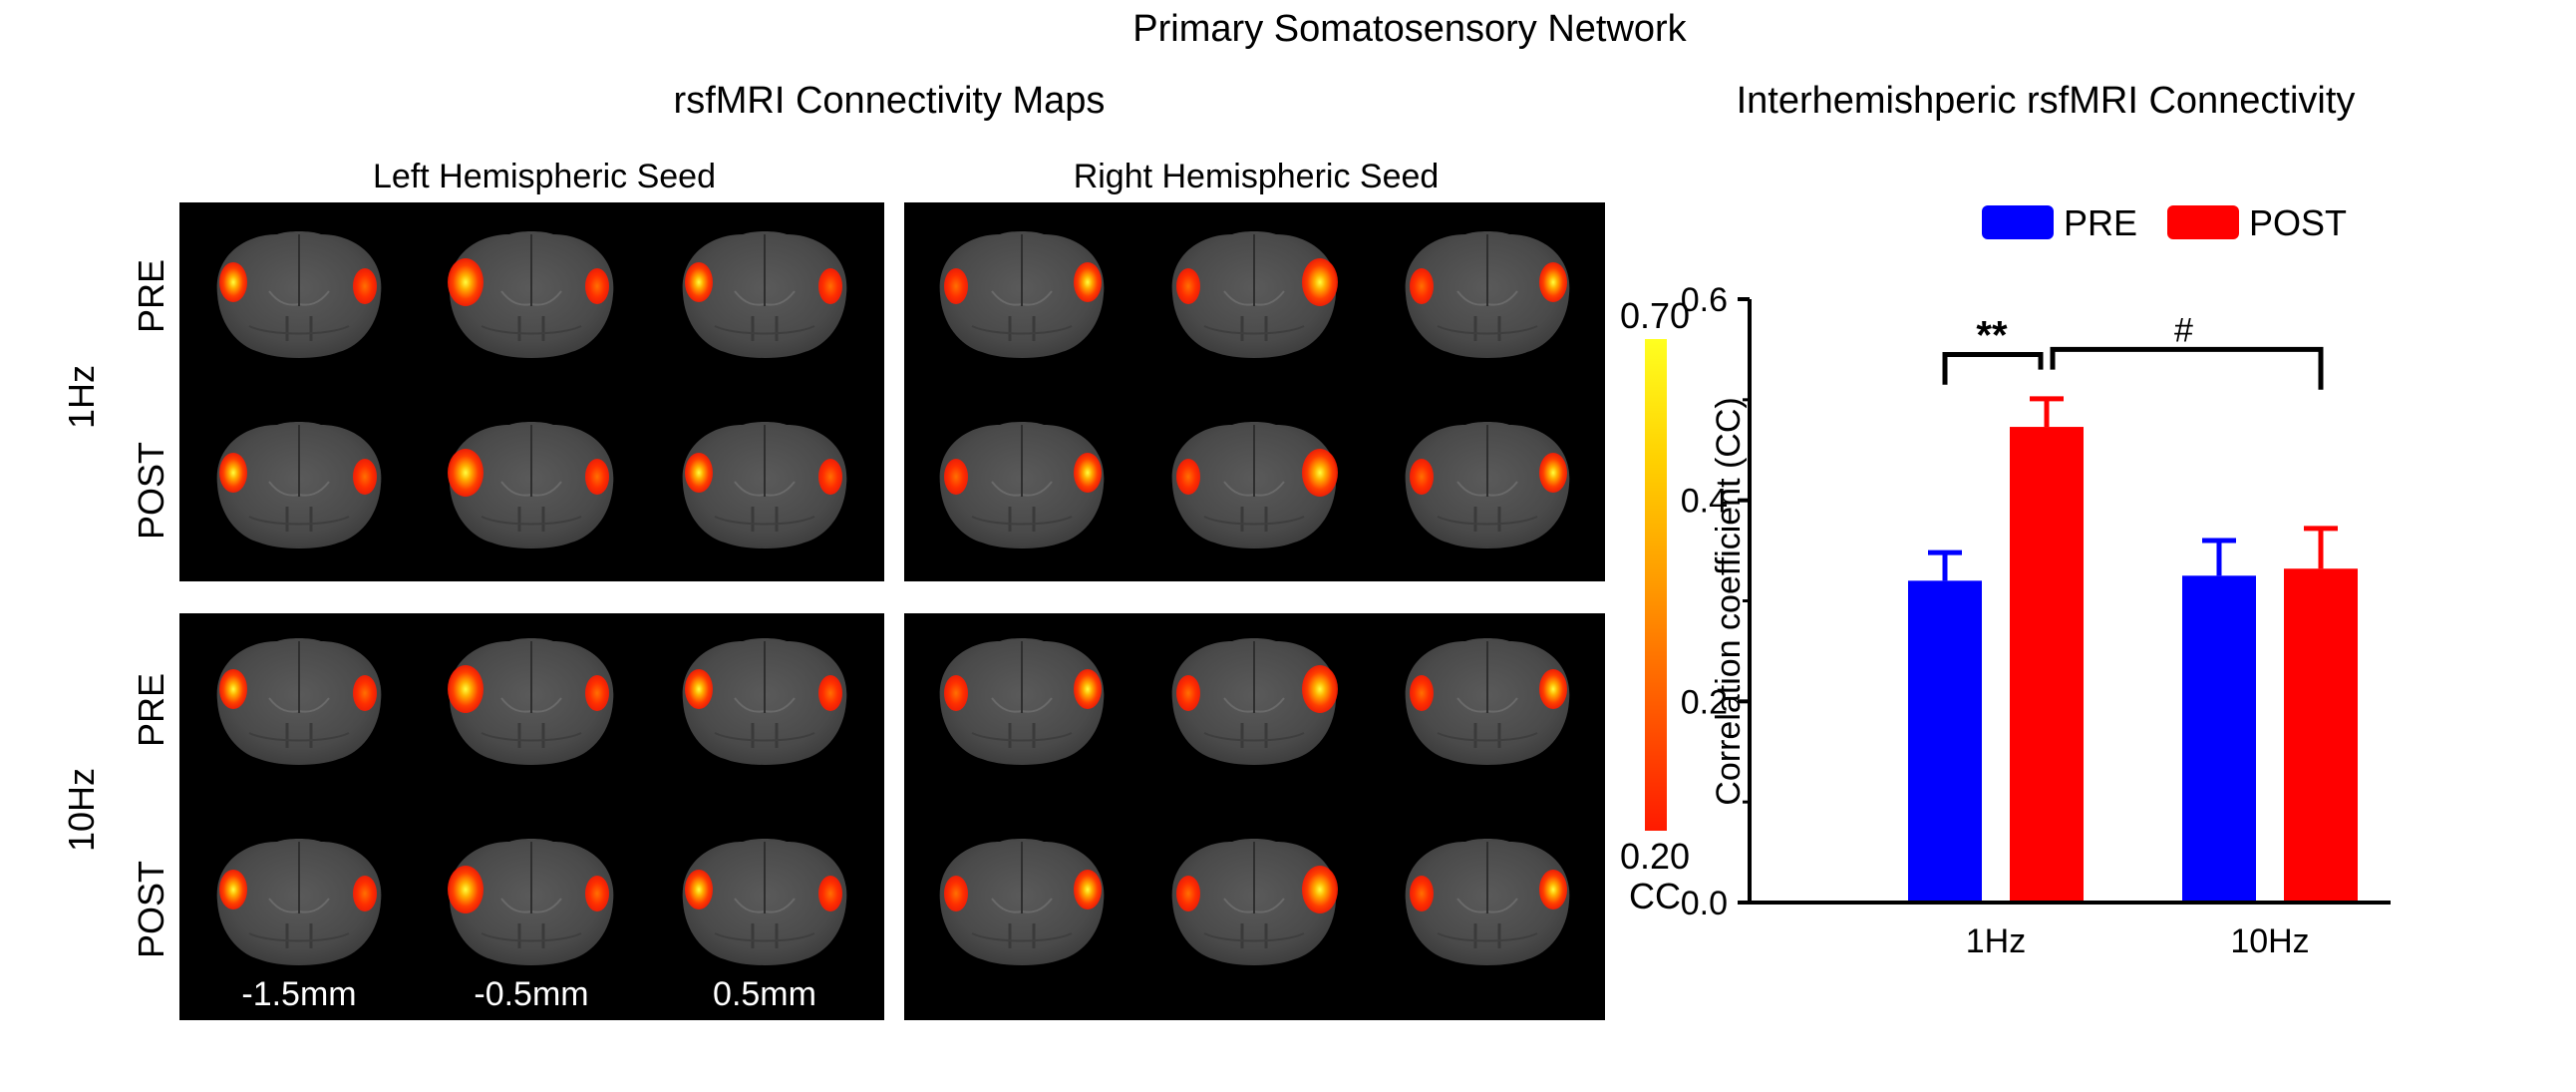 This screenshot has height=1092, width=2576. What do you see at coordinates (764, 701) in the screenshot?
I see `brain-slice-left-seed-r3-c3` at bounding box center [764, 701].